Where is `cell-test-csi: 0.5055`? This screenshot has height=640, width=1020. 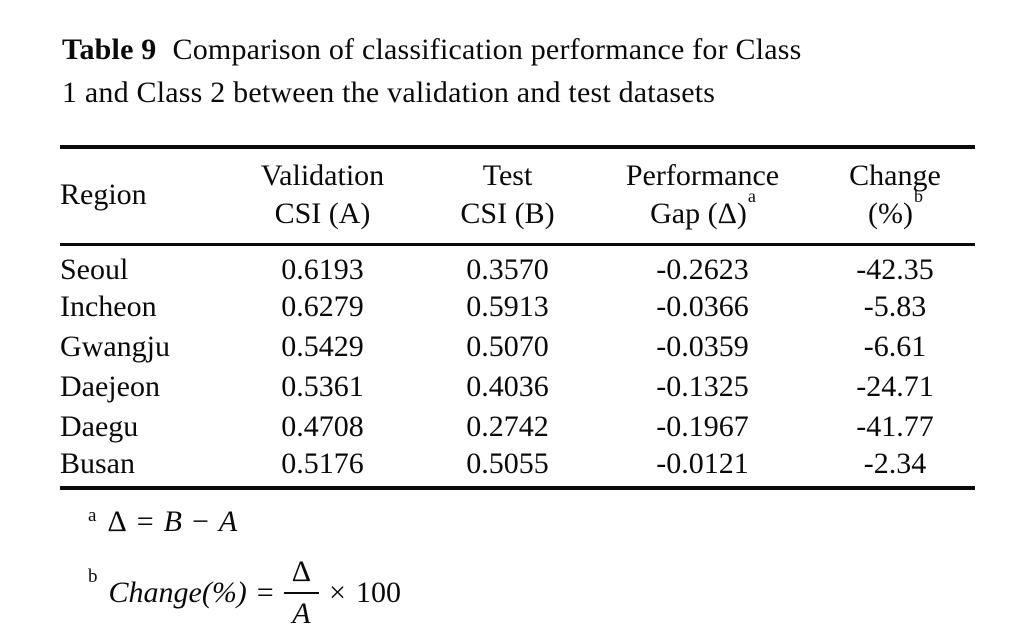
cell-test-csi: 0.5055 is located at coordinates (507, 463).